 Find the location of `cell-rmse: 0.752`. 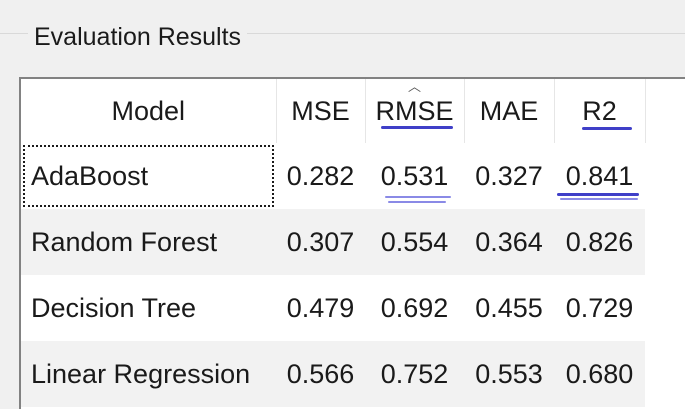

cell-rmse: 0.752 is located at coordinates (414, 374).